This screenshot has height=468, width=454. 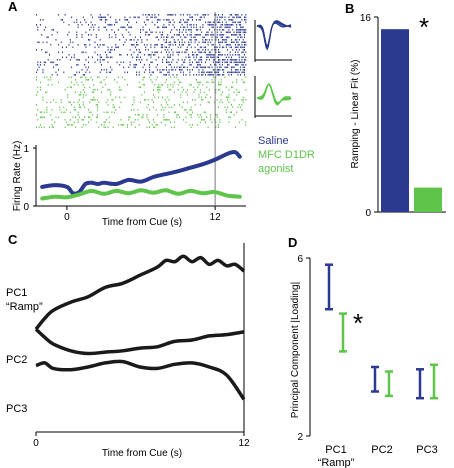 What do you see at coordinates (366, 18) in the screenshot?
I see `panel-b-y-tick-label-16: 16` at bounding box center [366, 18].